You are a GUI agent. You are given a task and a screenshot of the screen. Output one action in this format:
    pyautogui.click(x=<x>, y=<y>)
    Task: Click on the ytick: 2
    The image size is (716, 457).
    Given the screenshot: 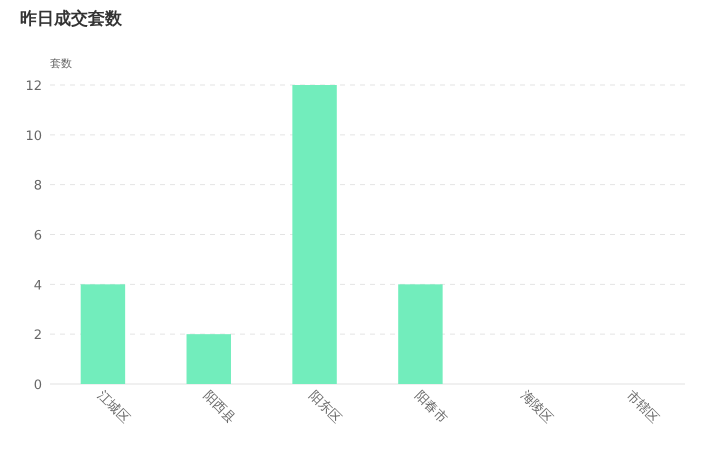 What is the action you would take?
    pyautogui.click(x=38, y=336)
    